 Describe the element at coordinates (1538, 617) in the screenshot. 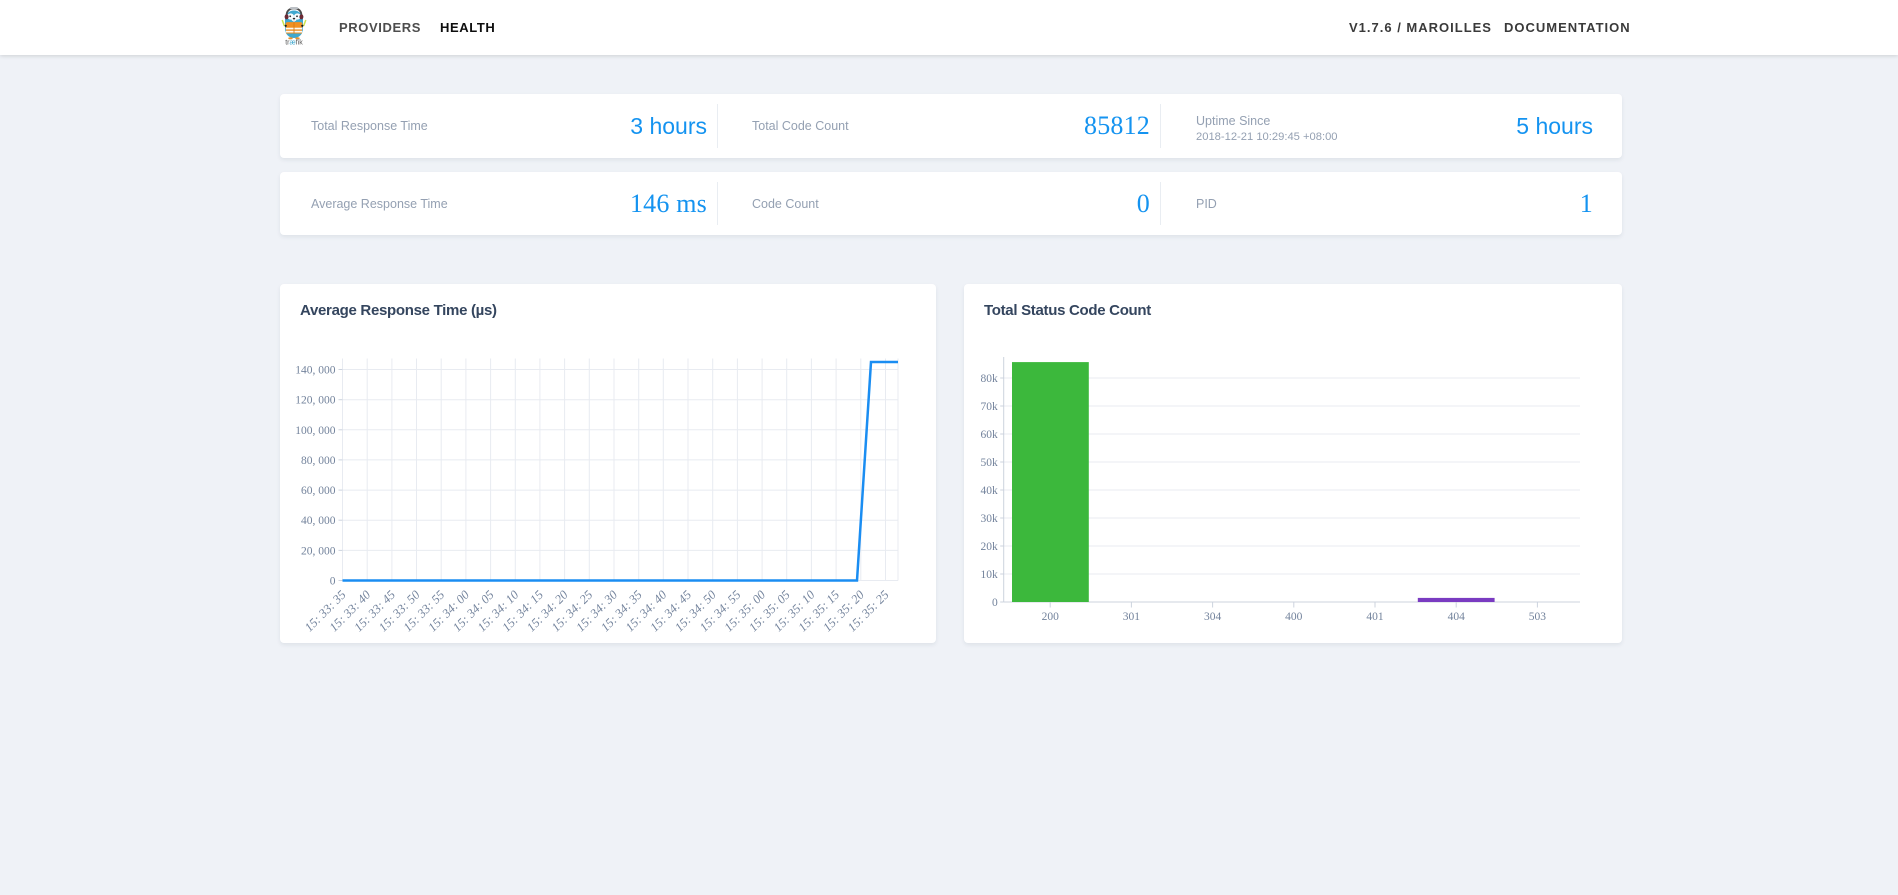

I see `svg-text: 503` at that location.